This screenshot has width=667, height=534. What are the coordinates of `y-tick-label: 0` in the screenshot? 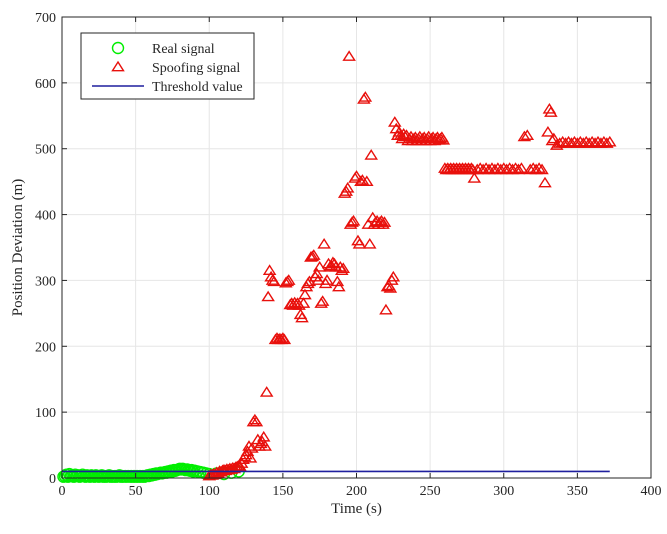 It's located at (52, 479).